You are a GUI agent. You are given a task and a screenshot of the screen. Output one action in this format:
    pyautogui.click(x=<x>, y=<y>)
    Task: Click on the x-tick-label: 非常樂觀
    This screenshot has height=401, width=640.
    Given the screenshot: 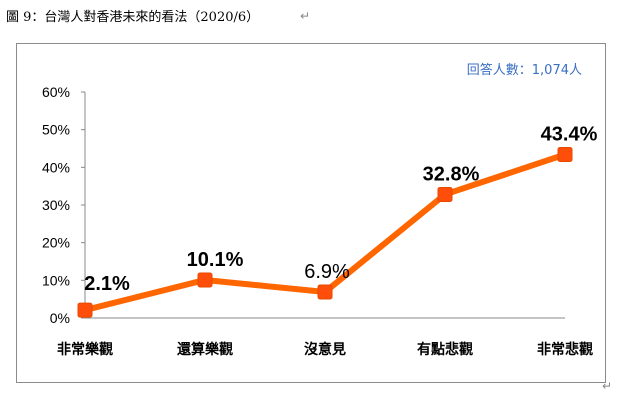 What is the action you would take?
    pyautogui.click(x=85, y=349)
    